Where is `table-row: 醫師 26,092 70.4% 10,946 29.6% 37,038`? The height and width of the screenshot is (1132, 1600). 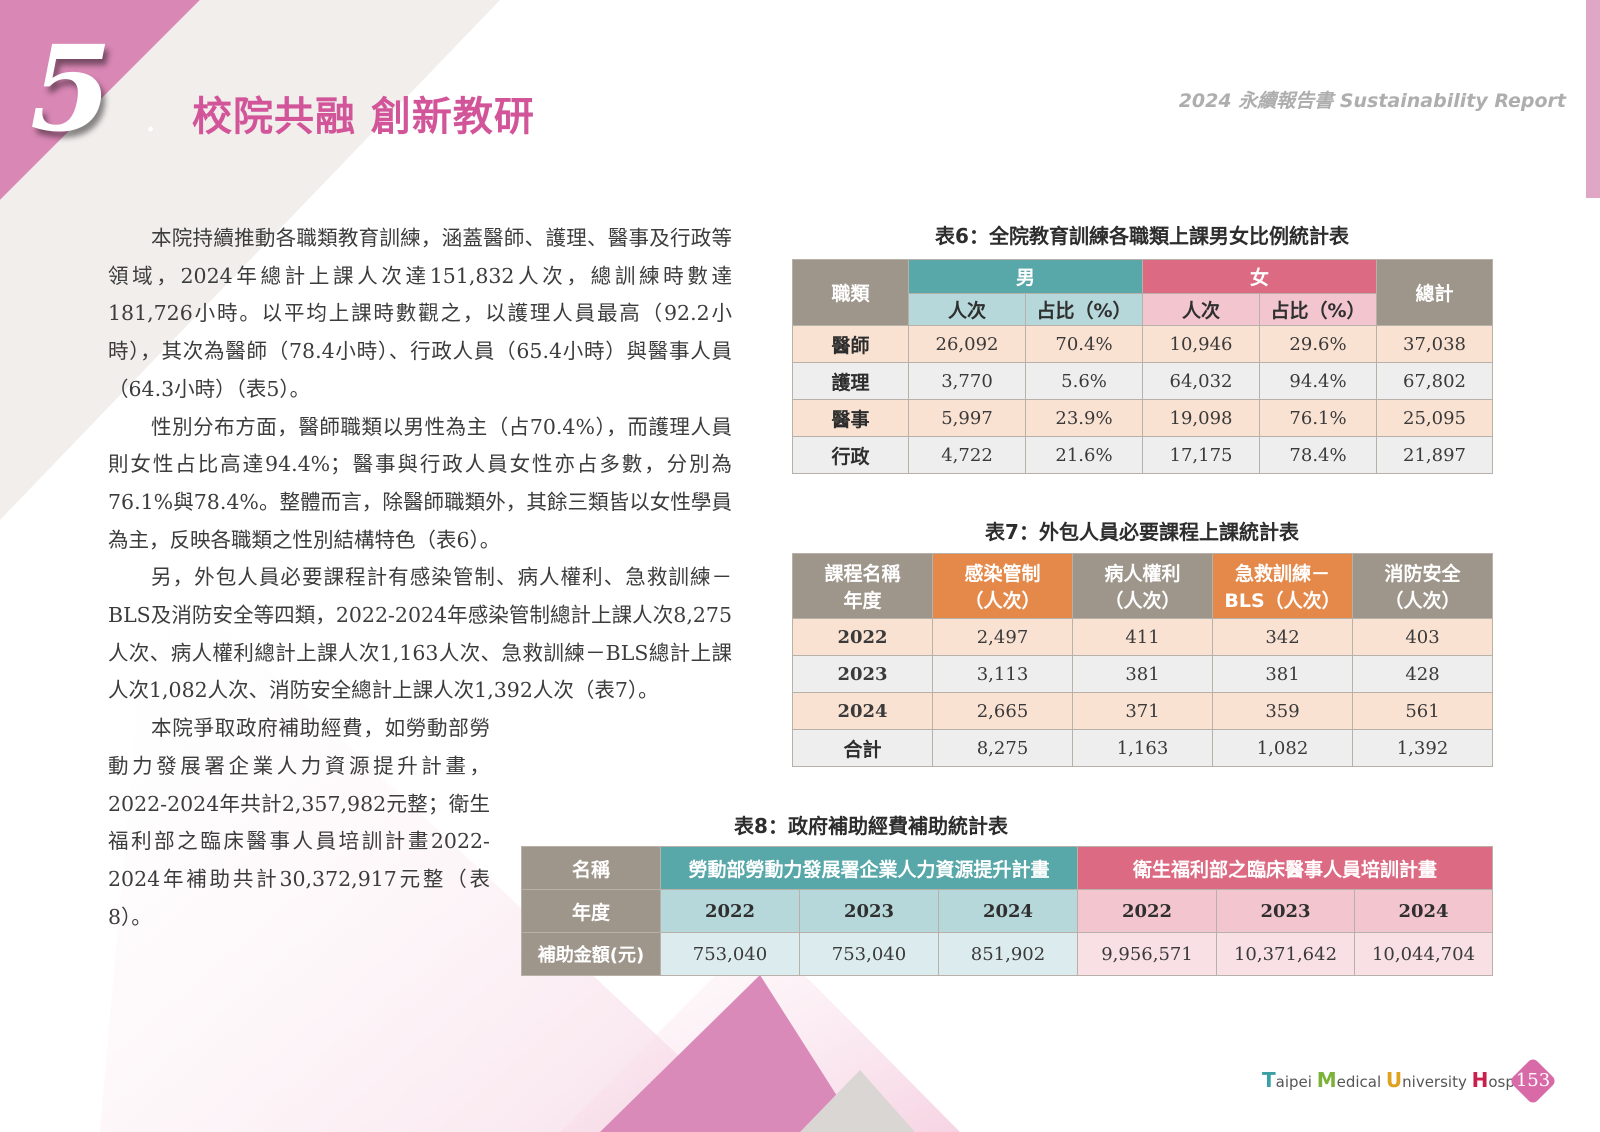
table-row: 醫師 26,092 70.4% 10,946 29.6% 37,038 is located at coordinates (1143, 344).